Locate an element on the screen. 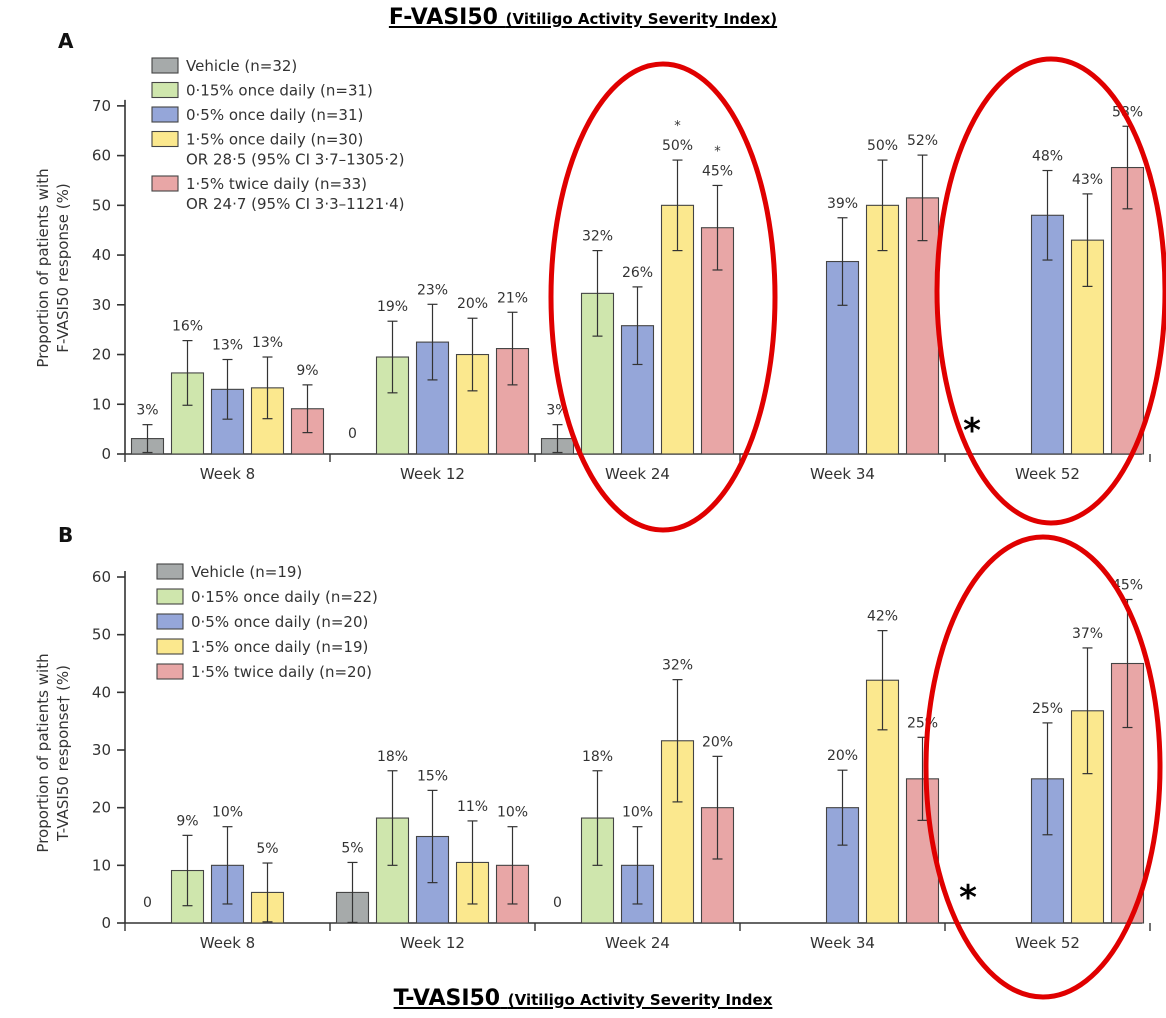 The height and width of the screenshot is (1018, 1166). data-label: 48% is located at coordinates (1047, 157).